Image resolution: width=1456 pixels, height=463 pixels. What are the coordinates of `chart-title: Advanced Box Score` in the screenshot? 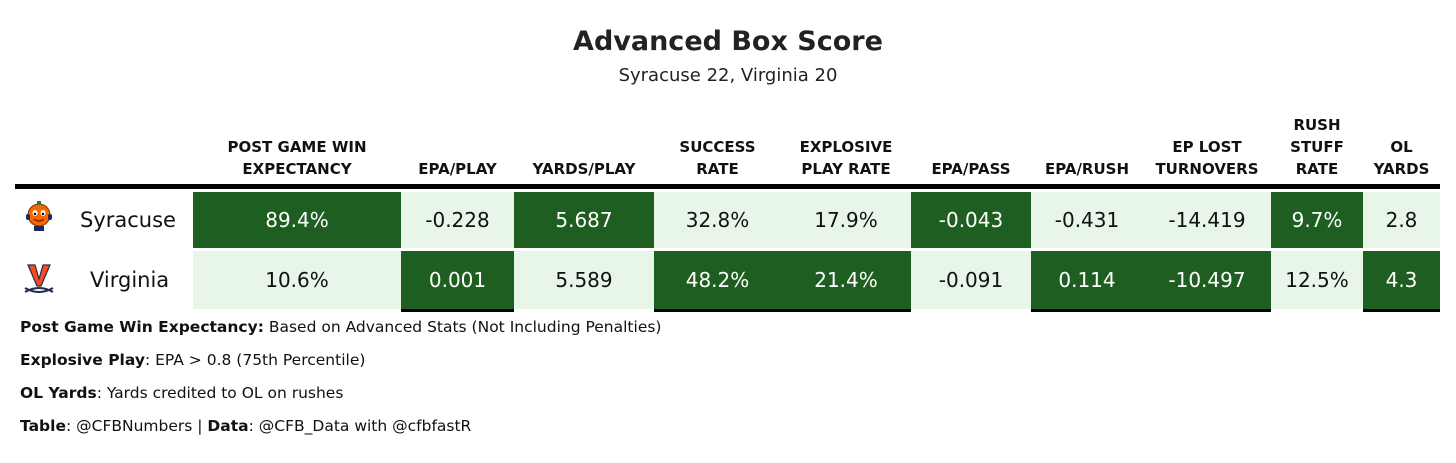 It's located at (728, 41).